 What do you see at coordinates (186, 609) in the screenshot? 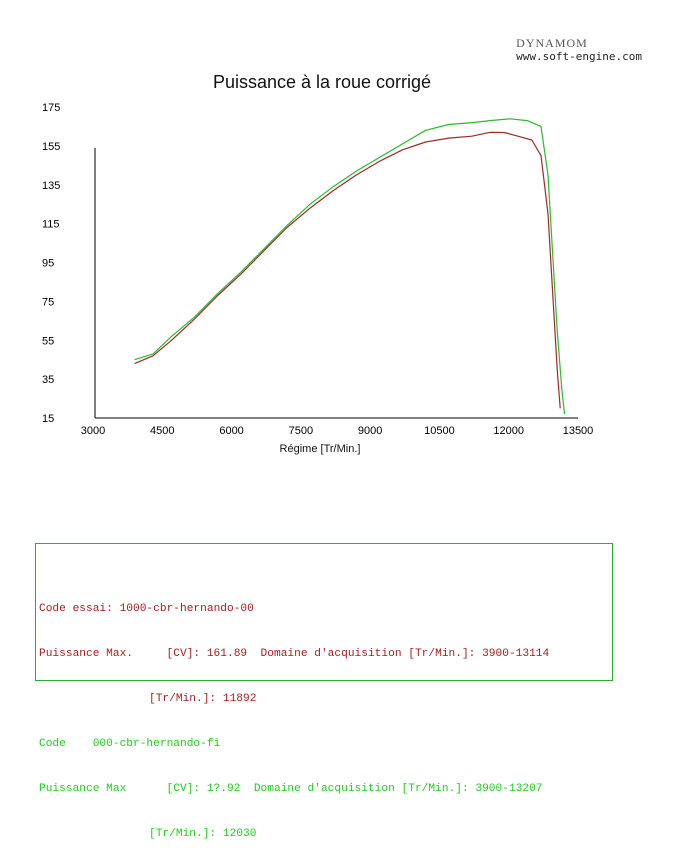
I see `code-value-1: 1000-cbr-hernando-00` at bounding box center [186, 609].